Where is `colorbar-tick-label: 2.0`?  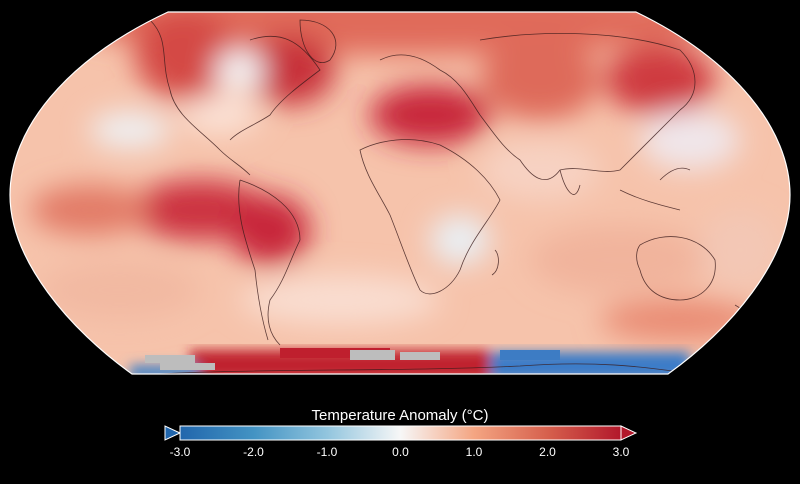
colorbar-tick-label: 2.0 is located at coordinates (547, 452).